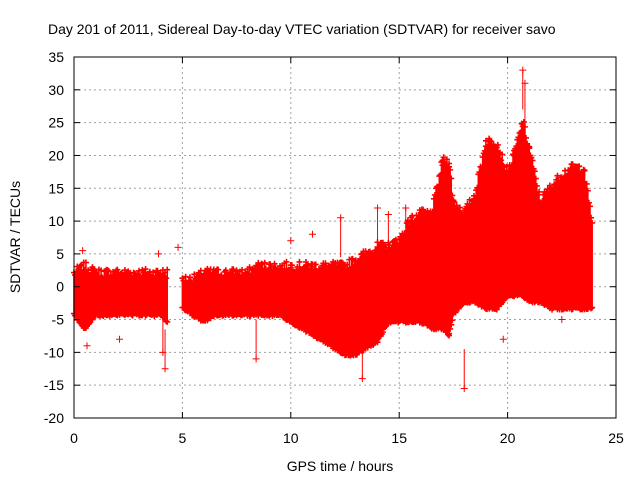  Describe the element at coordinates (60, 287) in the screenshot. I see `y-tick-label: 0` at that location.